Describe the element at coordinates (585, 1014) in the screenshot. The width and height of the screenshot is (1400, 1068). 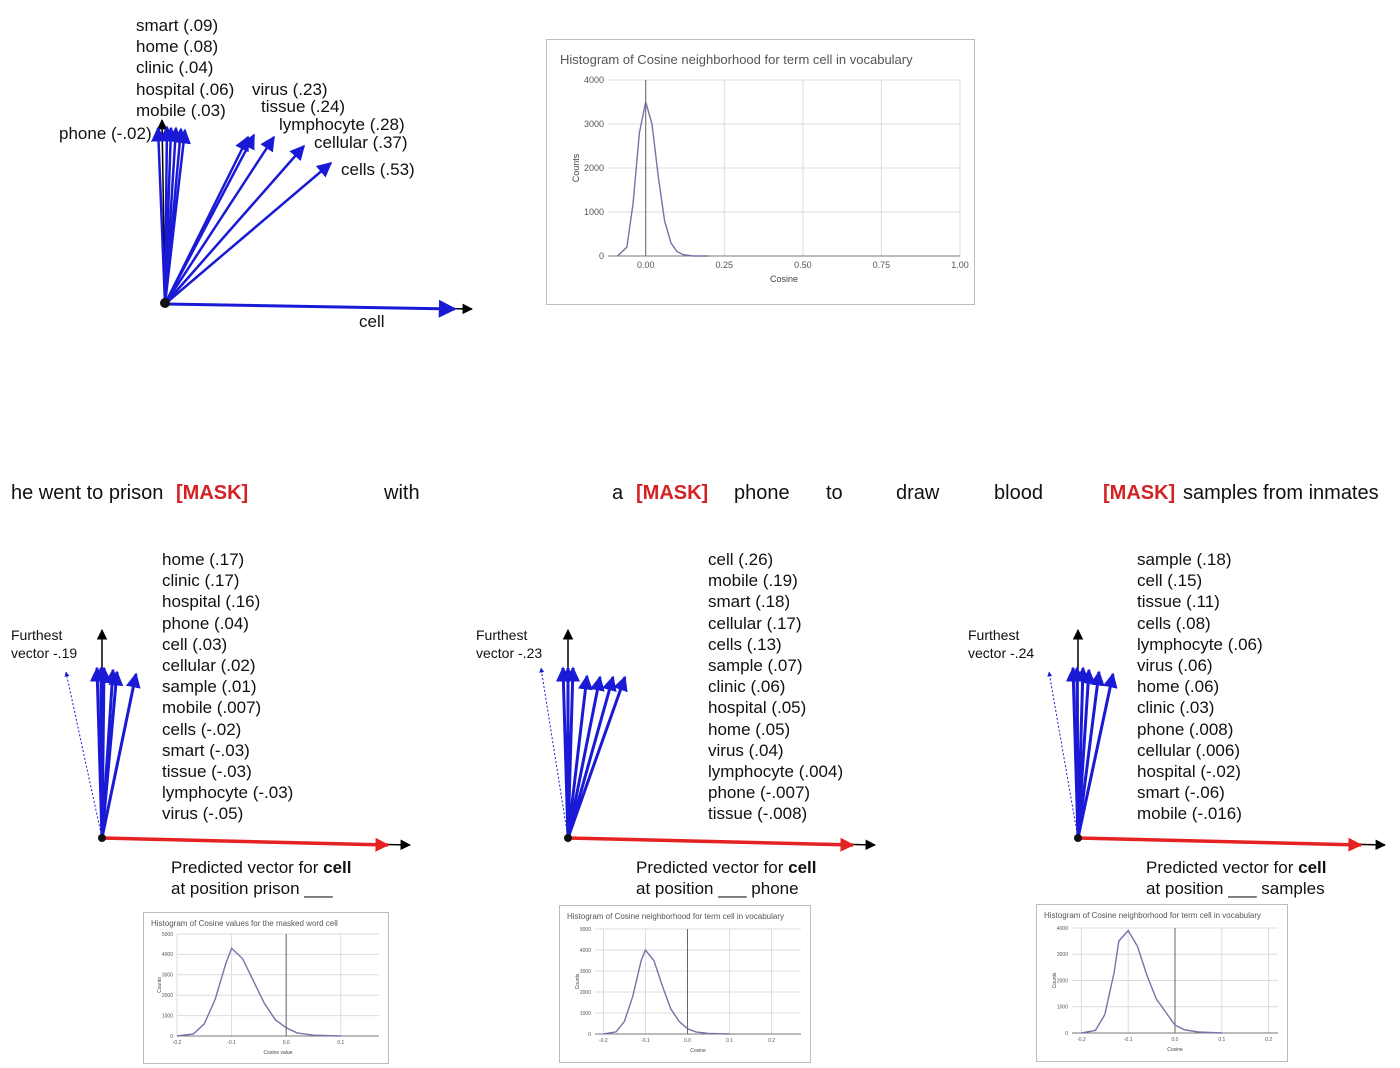
I see `y-tick-label: 1000` at that location.